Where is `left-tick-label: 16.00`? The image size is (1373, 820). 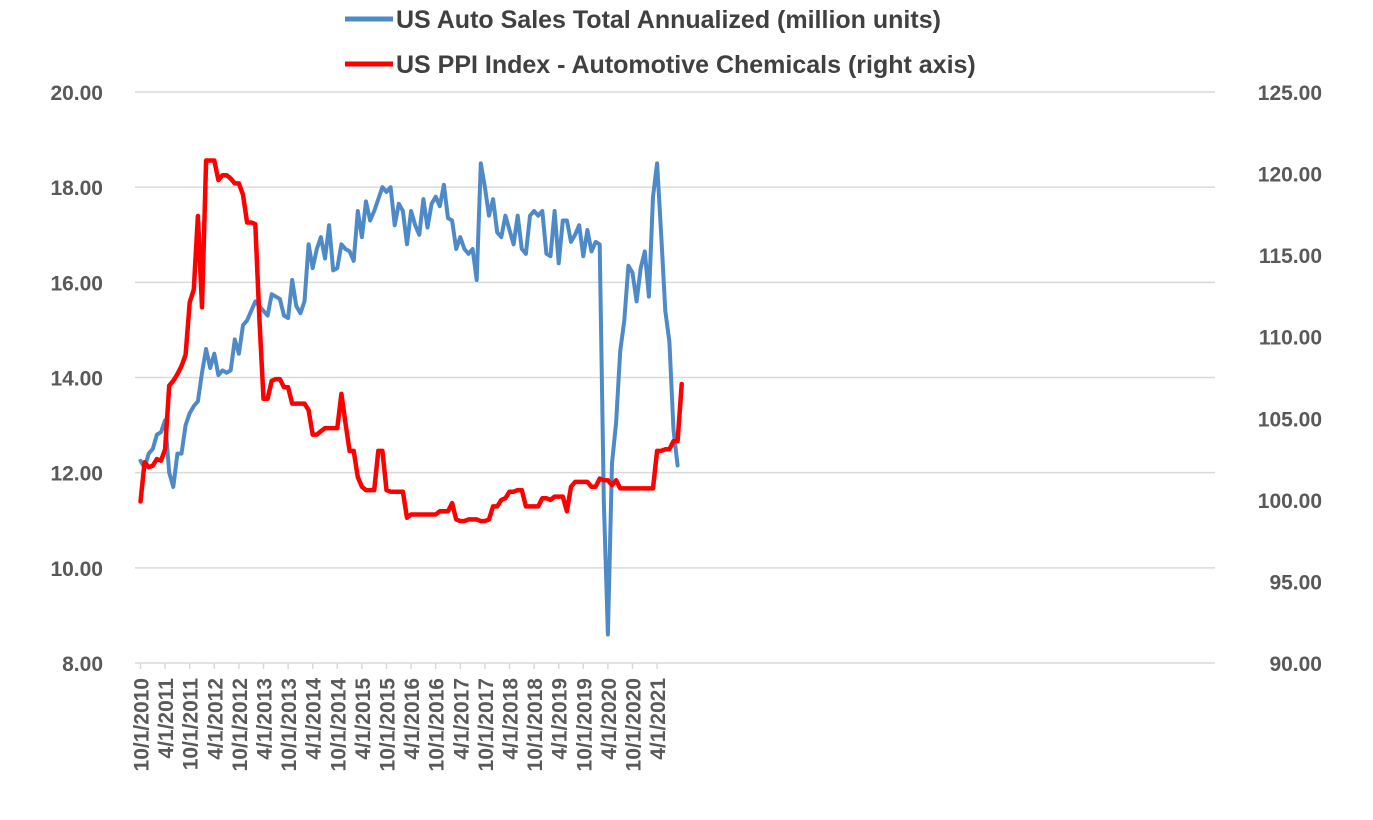
left-tick-label: 16.00 is located at coordinates (76, 283).